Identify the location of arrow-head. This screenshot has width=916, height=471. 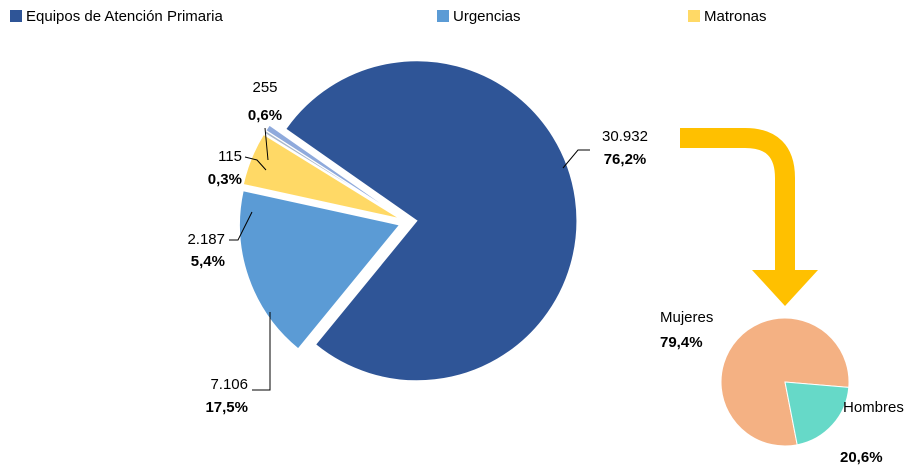
(785, 288).